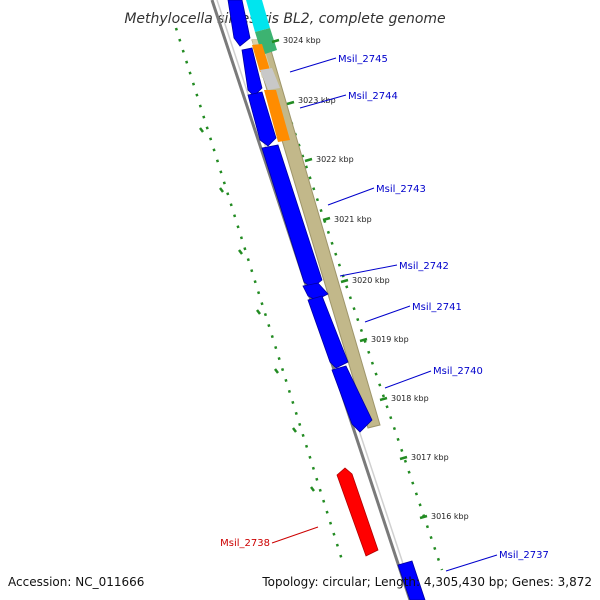  Describe the element at coordinates (257, 309) in the screenshot. I see `inner-ring-ticks` at that location.